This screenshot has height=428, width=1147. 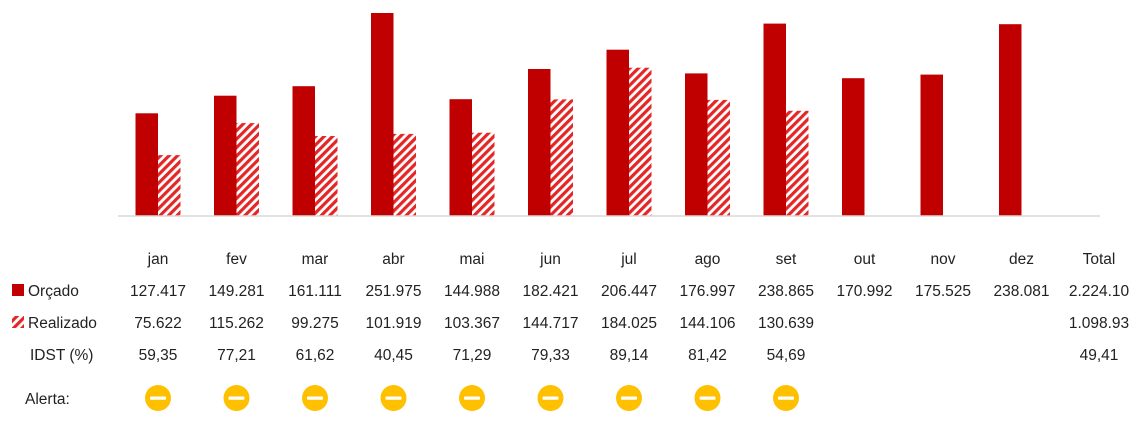 I want to click on category-label-mar: mar, so click(x=315, y=259).